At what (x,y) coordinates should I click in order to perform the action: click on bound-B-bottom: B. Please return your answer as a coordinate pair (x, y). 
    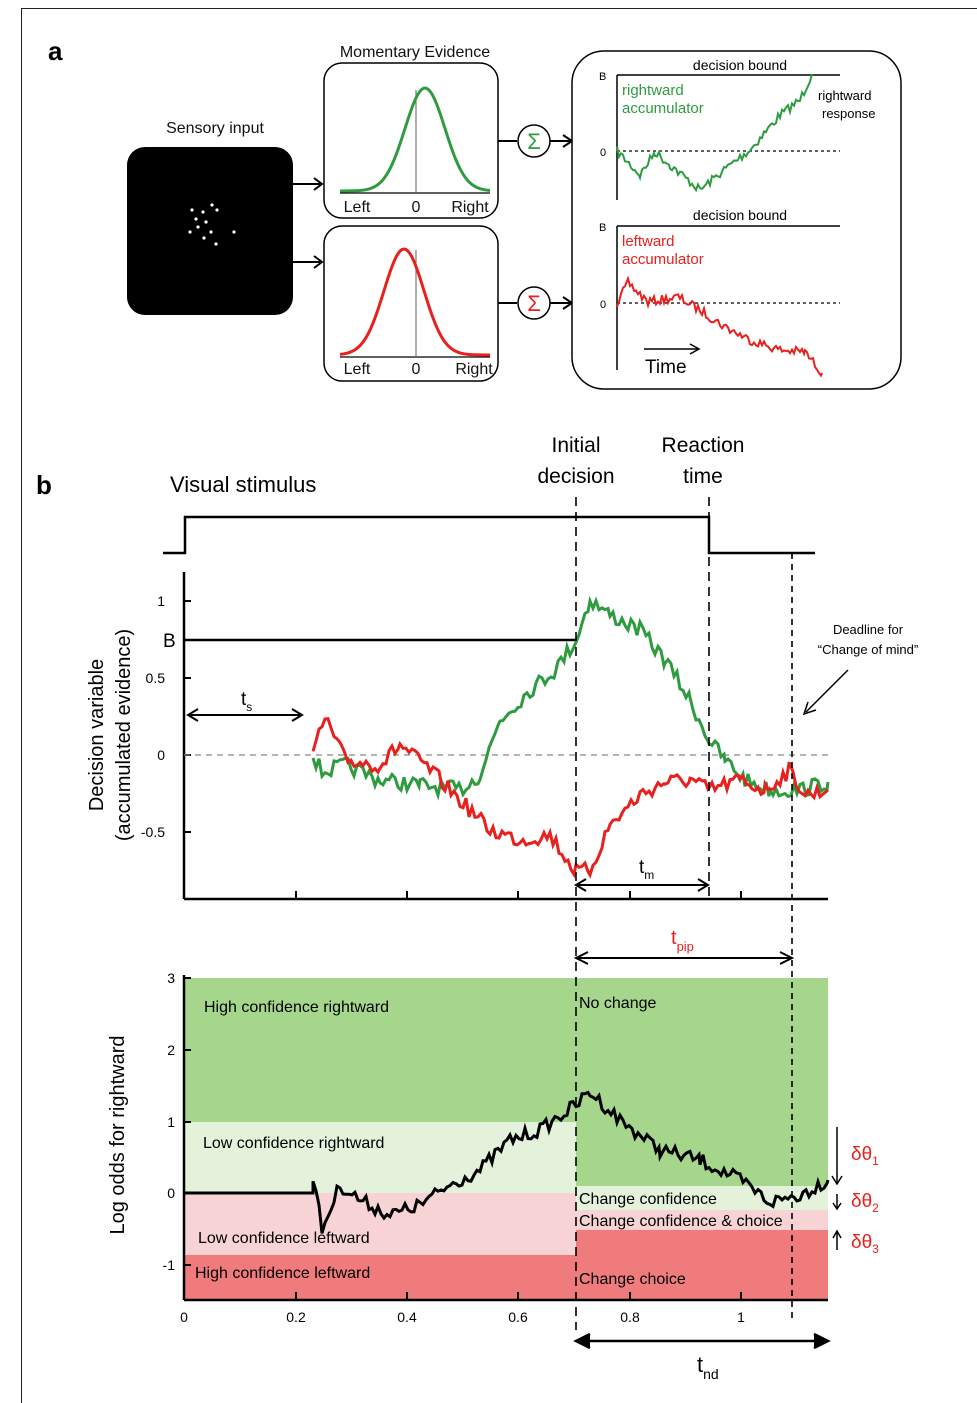
    Looking at the image, I should click on (602, 228).